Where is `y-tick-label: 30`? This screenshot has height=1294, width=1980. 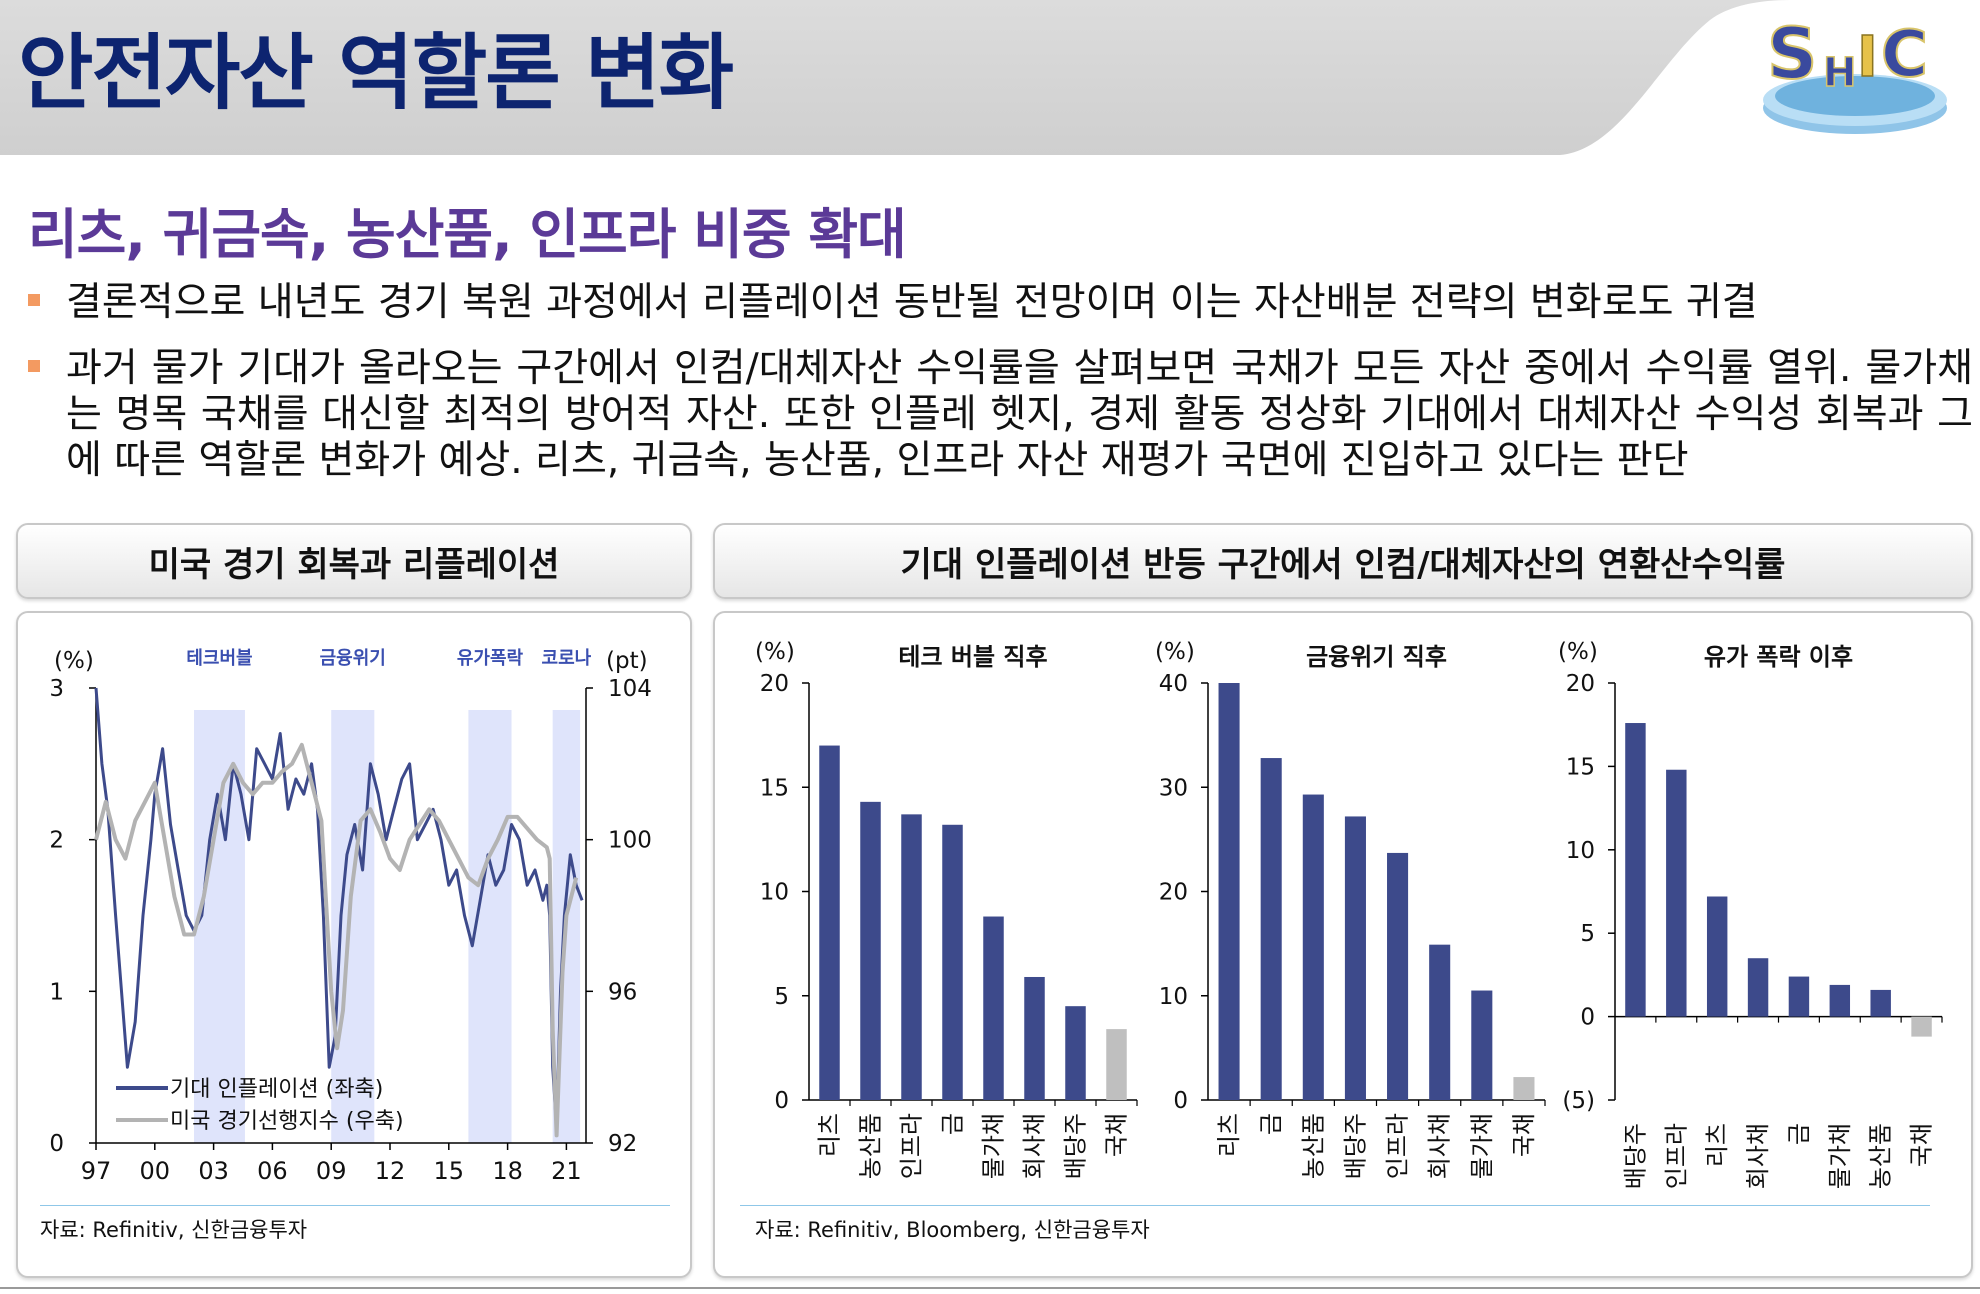
y-tick-label: 30 is located at coordinates (1173, 788).